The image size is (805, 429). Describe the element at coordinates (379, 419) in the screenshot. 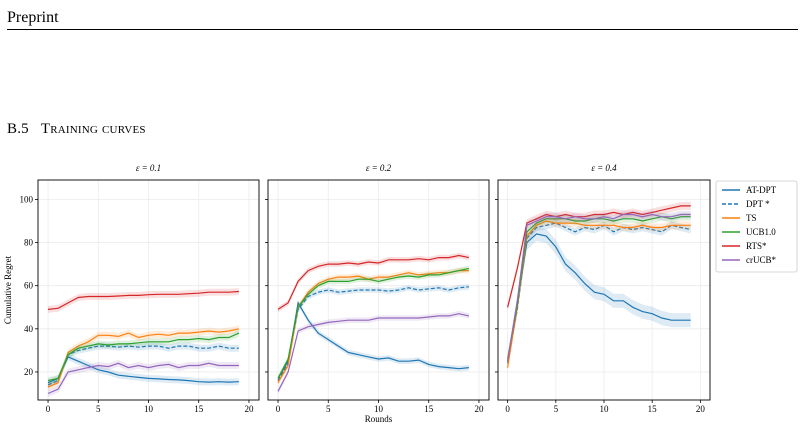

I see `x-axis-label: Rounds` at that location.